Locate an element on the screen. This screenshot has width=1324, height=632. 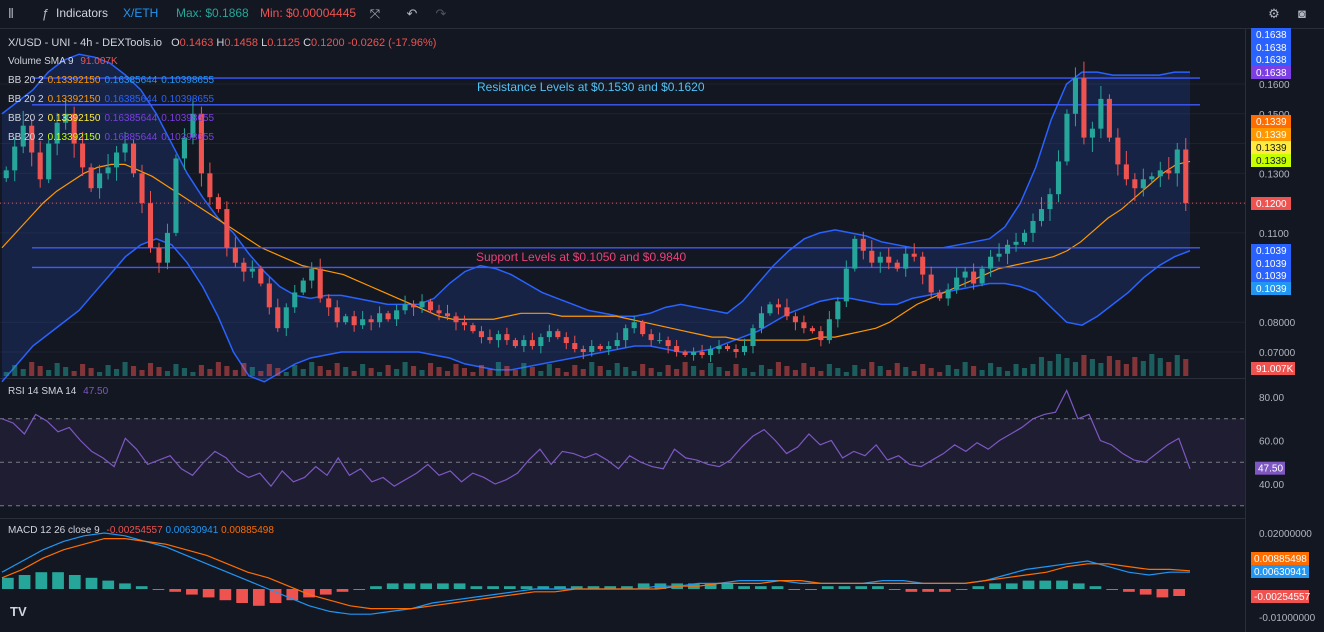
volume-axis-tag-label: 91.007K is located at coordinates (1275, 369).